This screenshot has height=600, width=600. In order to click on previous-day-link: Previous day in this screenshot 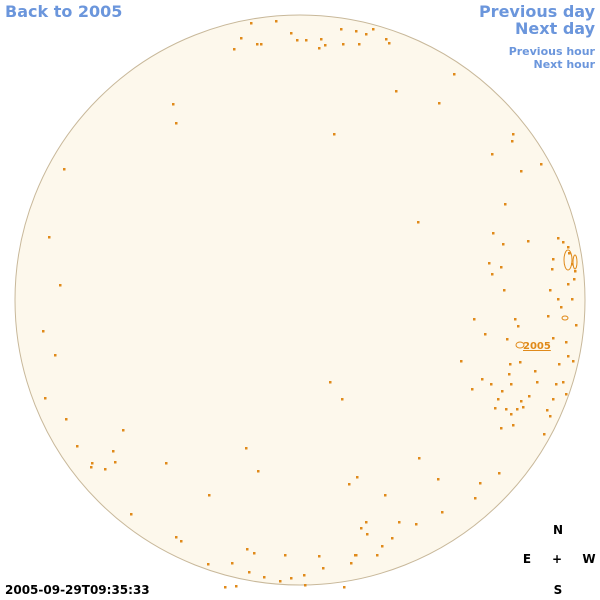, I will do `click(536, 11)`.